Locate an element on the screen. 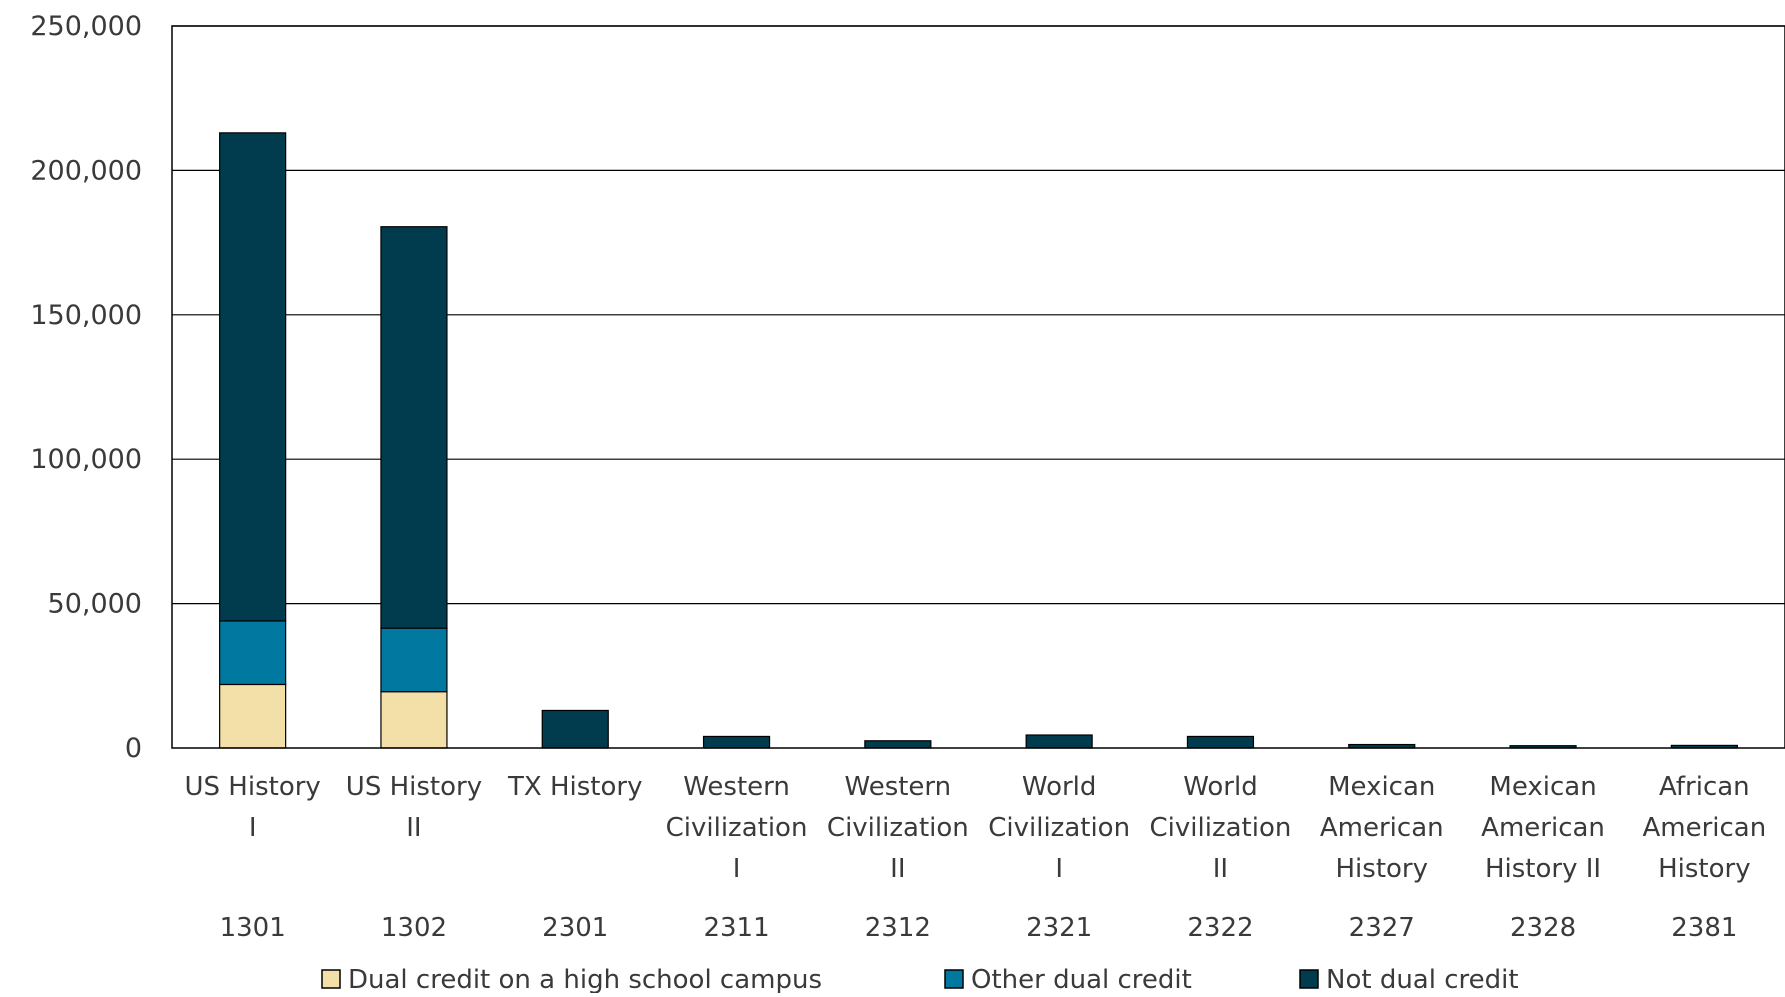  x-tick-label: TX History is located at coordinates (574, 787).